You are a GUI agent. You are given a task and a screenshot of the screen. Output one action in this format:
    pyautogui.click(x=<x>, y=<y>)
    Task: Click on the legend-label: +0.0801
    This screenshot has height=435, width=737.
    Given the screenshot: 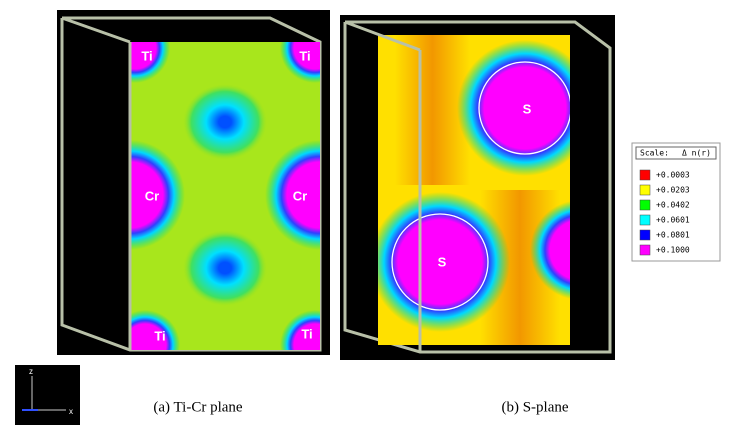 What is the action you would take?
    pyautogui.click(x=673, y=235)
    